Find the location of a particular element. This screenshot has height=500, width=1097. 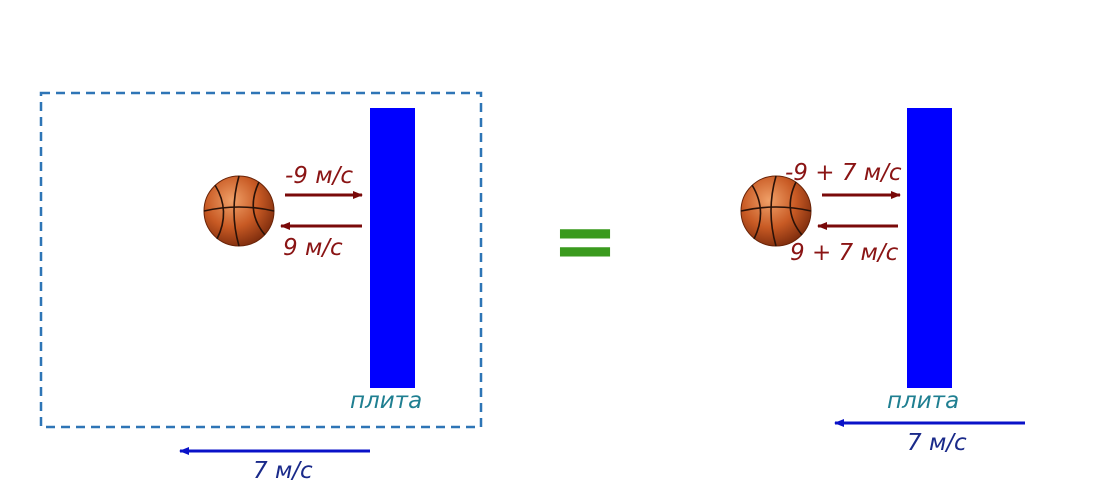

velocity-label: -9 м/с is located at coordinates (319, 176).